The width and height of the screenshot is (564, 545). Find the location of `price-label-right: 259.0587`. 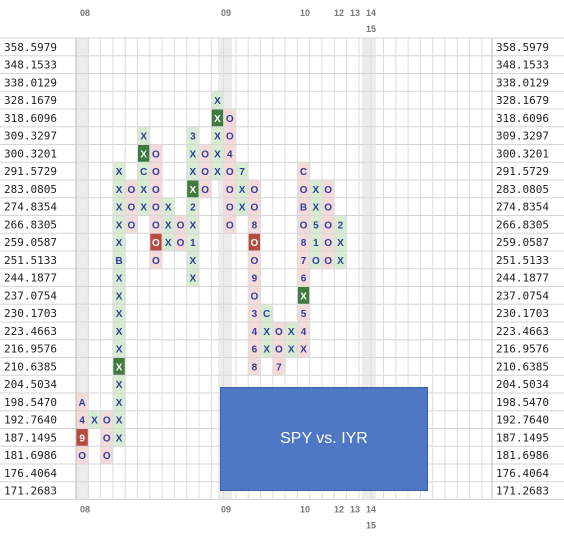

price-label-right: 259.0587 is located at coordinates (522, 242).